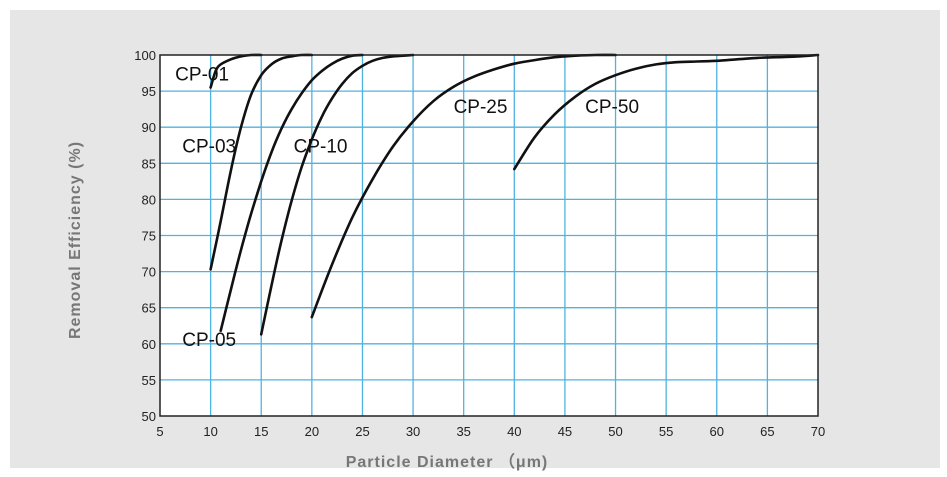 The height and width of the screenshot is (477, 947). Describe the element at coordinates (210, 431) in the screenshot. I see `x-tick-label: 10` at that location.